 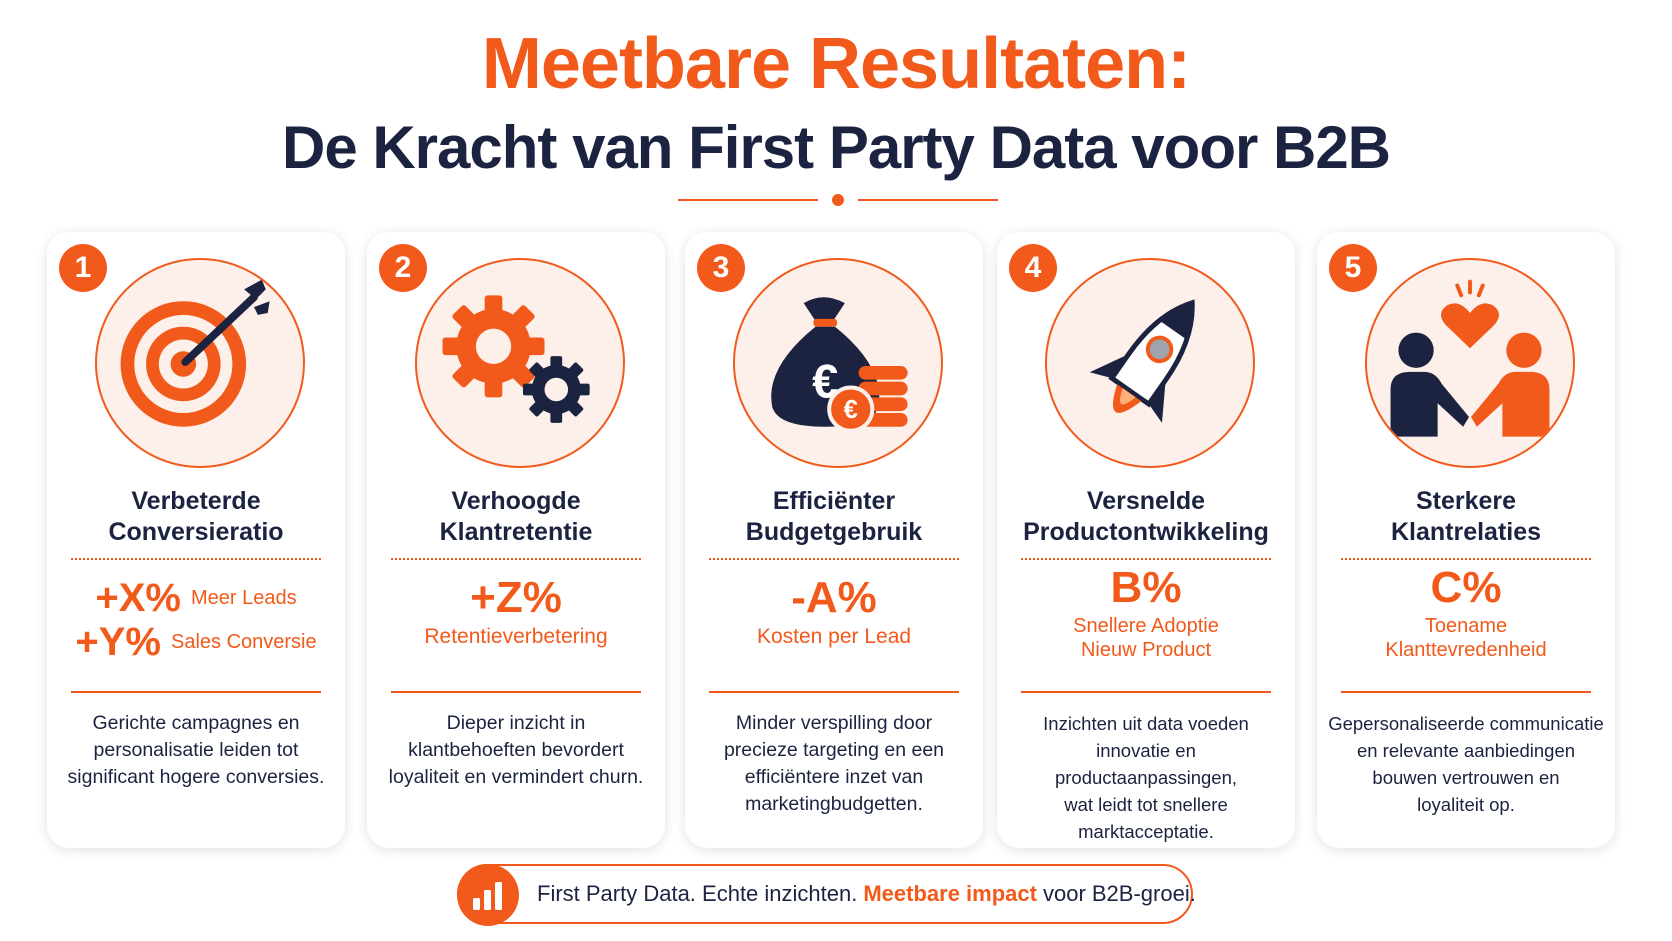 What do you see at coordinates (1146, 626) in the screenshot?
I see `metric-label: Snellere Adoptie` at bounding box center [1146, 626].